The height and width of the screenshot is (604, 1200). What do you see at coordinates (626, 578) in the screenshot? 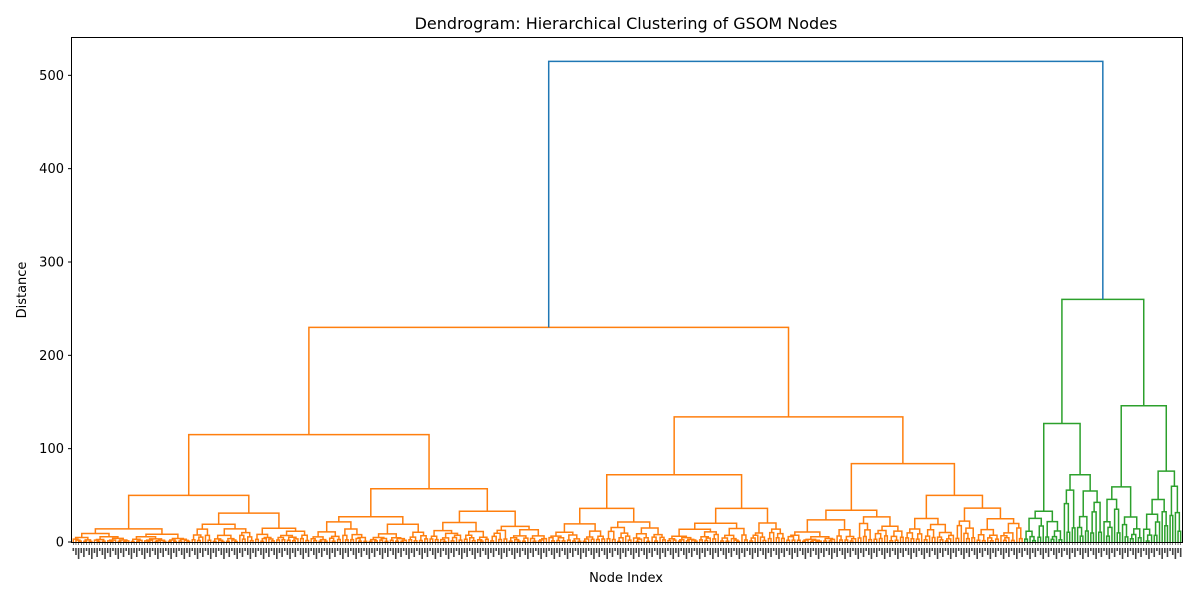
I see `x-axis-label: Node Index` at bounding box center [626, 578].